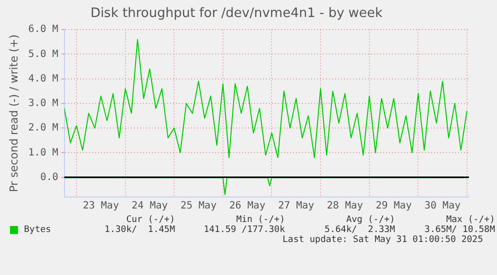  What do you see at coordinates (345, 206) in the screenshot?
I see `x-tick-label: 28 May` at bounding box center [345, 206].